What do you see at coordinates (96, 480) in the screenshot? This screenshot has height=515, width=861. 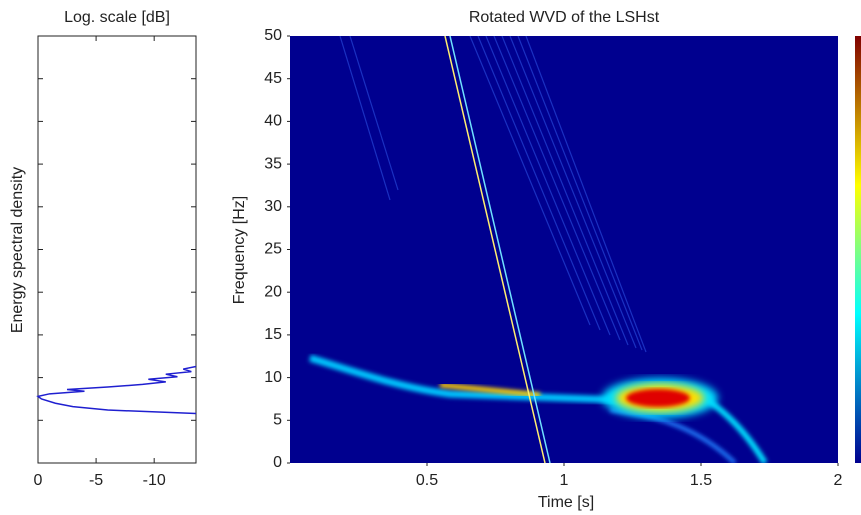 I see `x-tick-label: -5` at bounding box center [96, 480].